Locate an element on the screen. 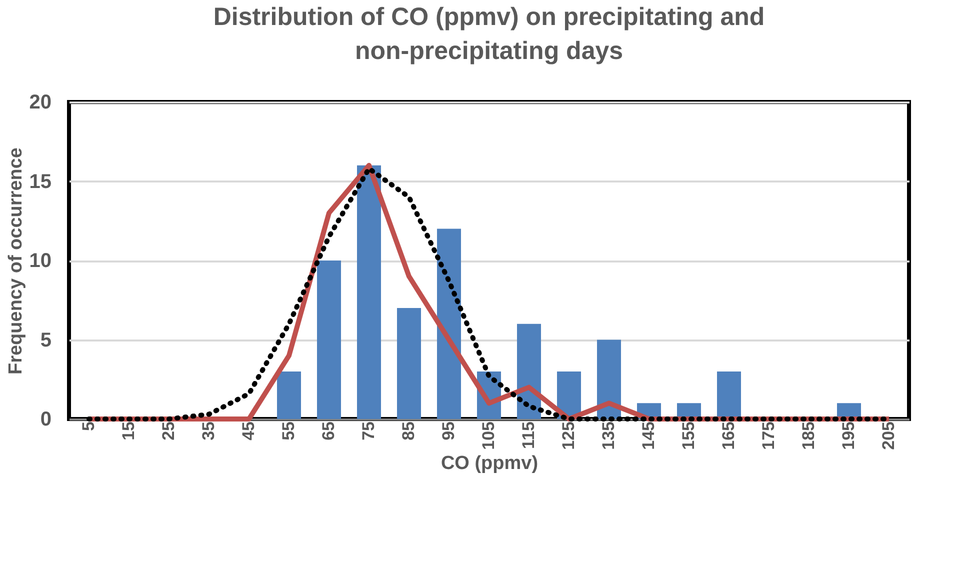 Image resolution: width=974 pixels, height=575 pixels. x-tick-label: 15 is located at coordinates (128, 431).